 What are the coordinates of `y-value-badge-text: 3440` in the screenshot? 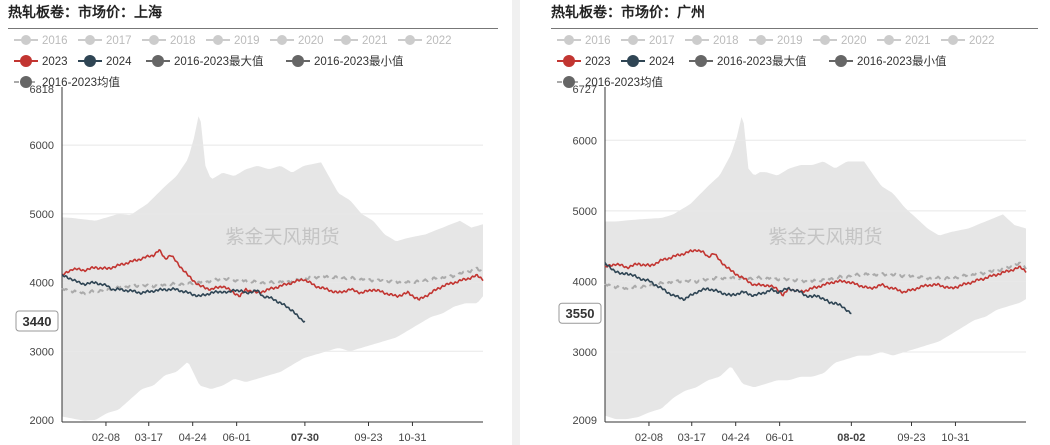 It's located at (37, 321).